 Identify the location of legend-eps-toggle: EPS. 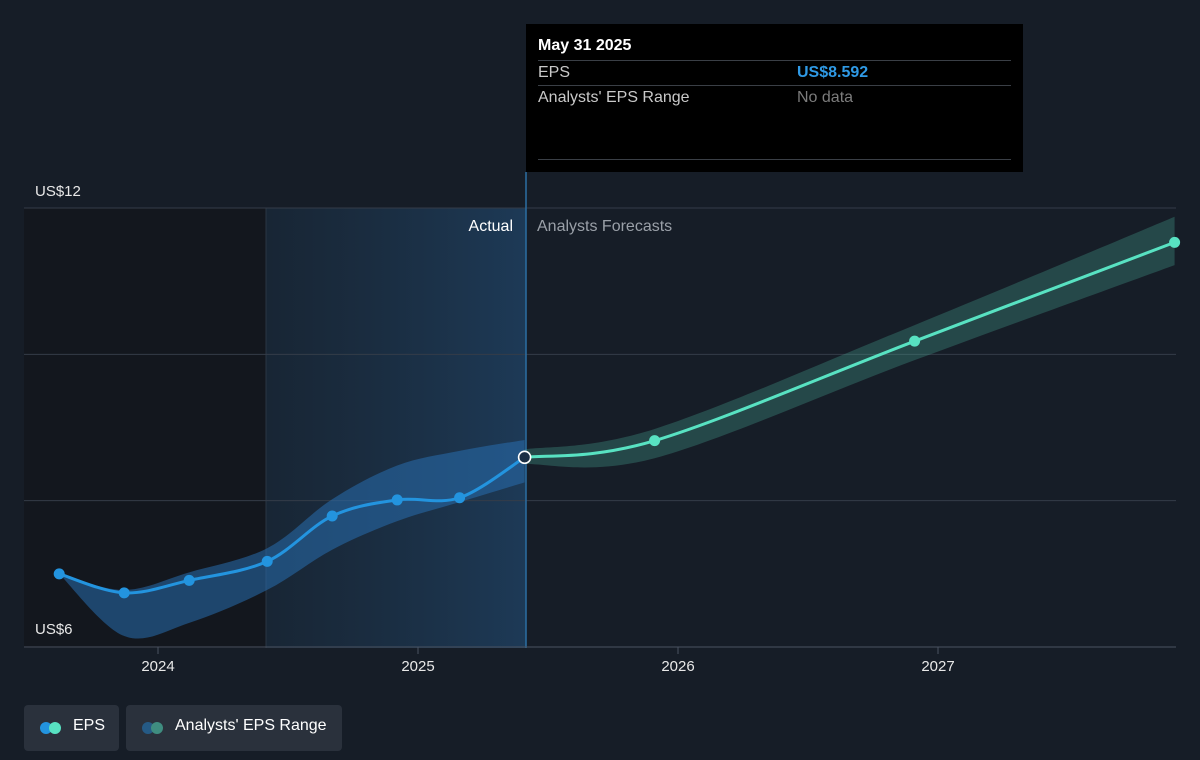
(71, 728).